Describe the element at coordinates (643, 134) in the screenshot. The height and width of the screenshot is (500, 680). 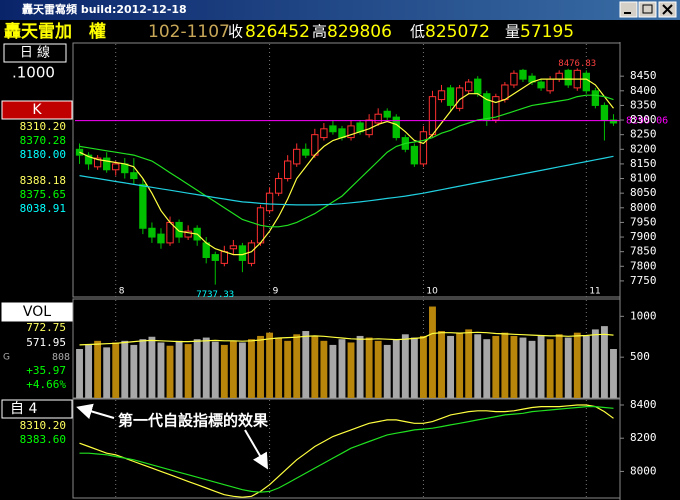
I see `y-tick-label: 8250` at that location.